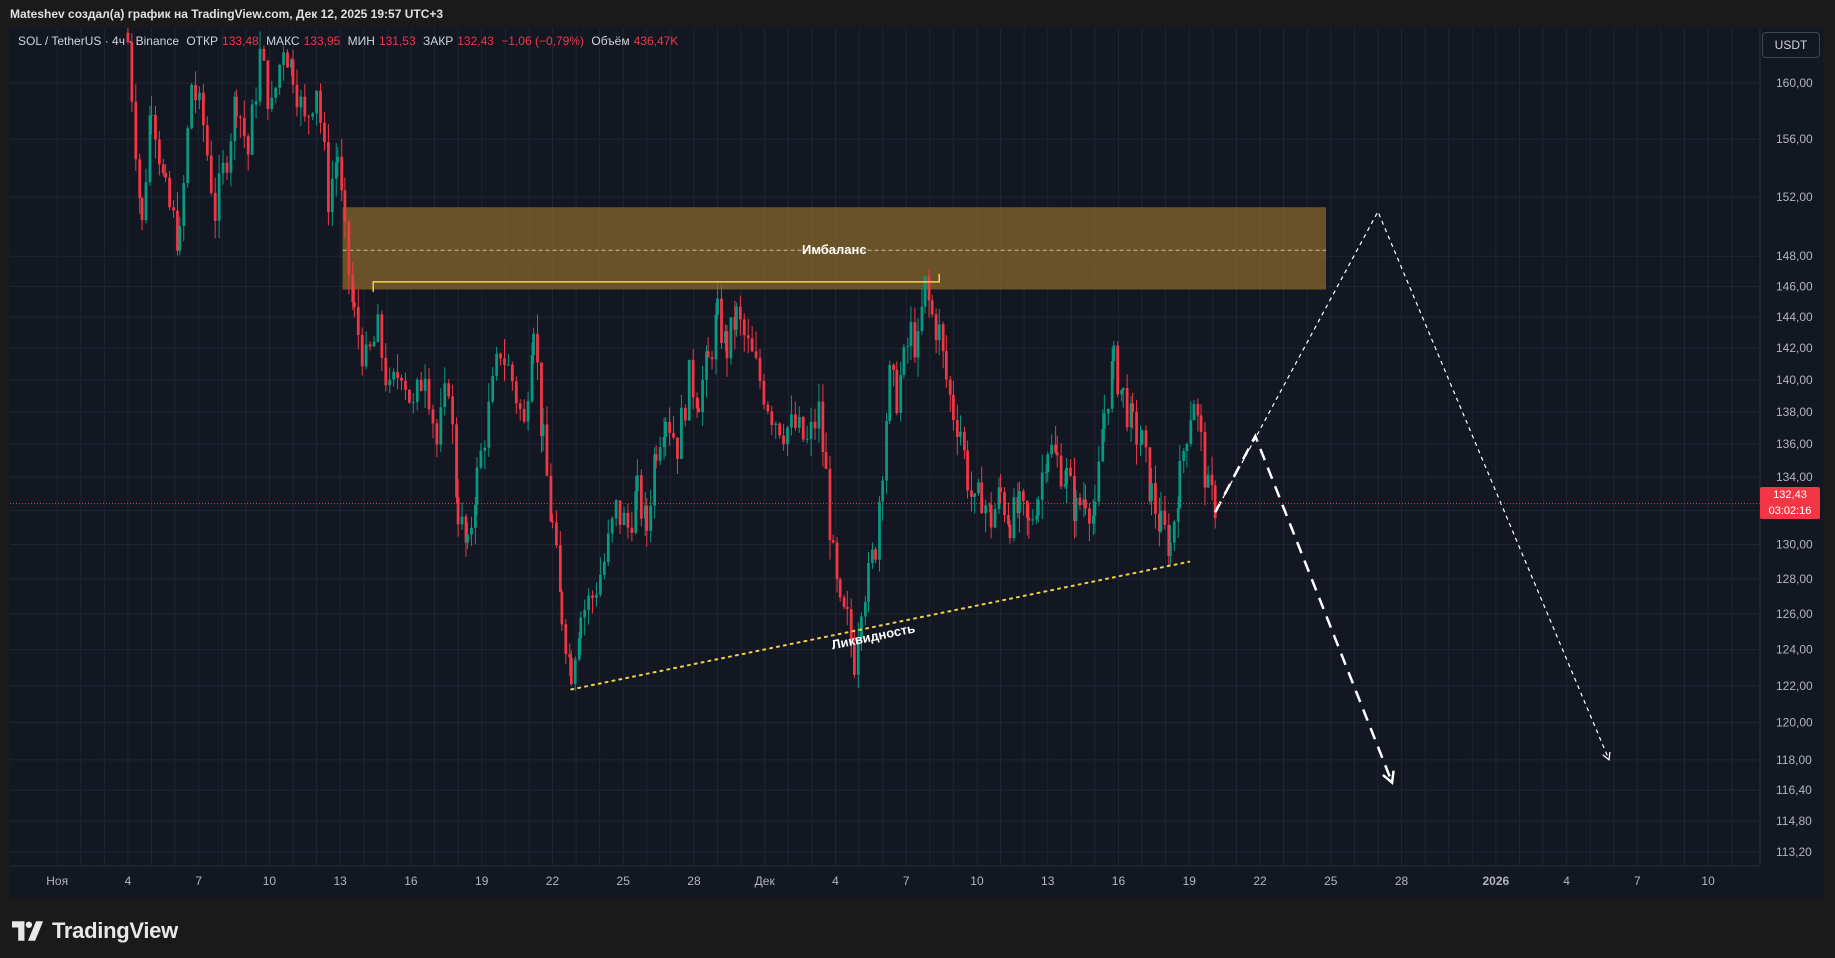 The image size is (1835, 958). What do you see at coordinates (270, 881) in the screenshot?
I see `time-tick-label: 10` at bounding box center [270, 881].